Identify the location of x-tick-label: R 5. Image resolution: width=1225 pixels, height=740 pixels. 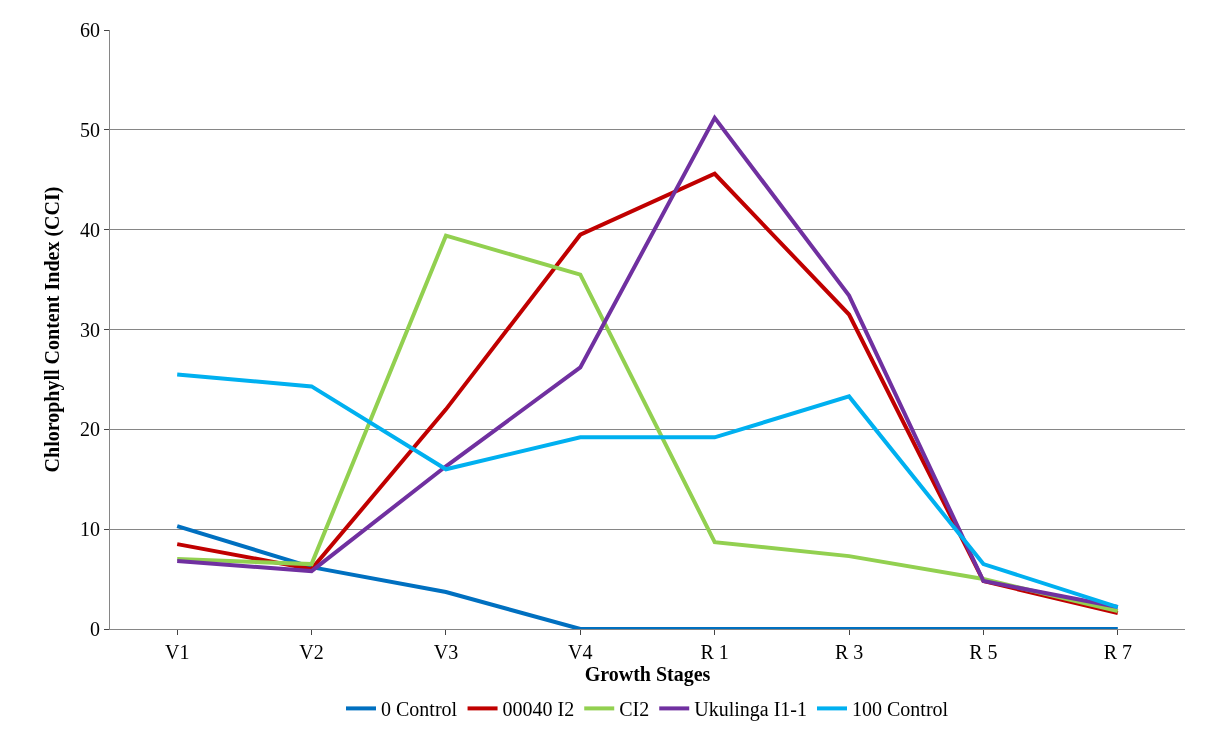
(983, 652).